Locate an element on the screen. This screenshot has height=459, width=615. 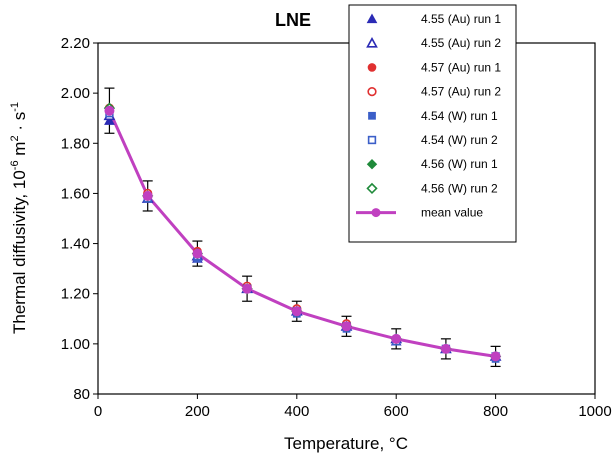
legend-box is located at coordinates (432, 123).